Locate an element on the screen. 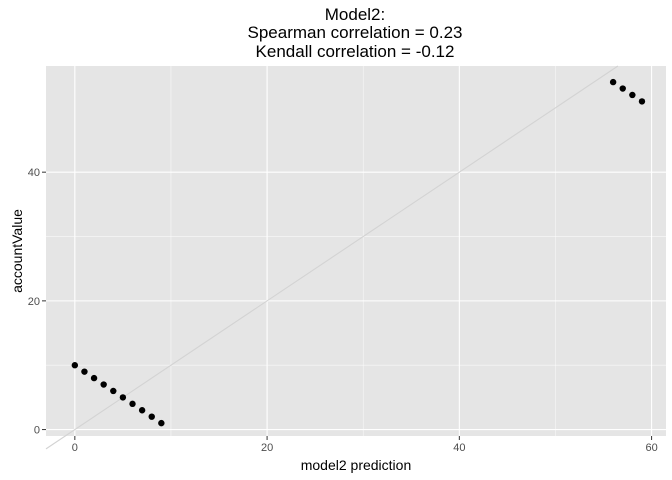 The image size is (672, 480). chart-title-line-1: Model2: is located at coordinates (355, 14).